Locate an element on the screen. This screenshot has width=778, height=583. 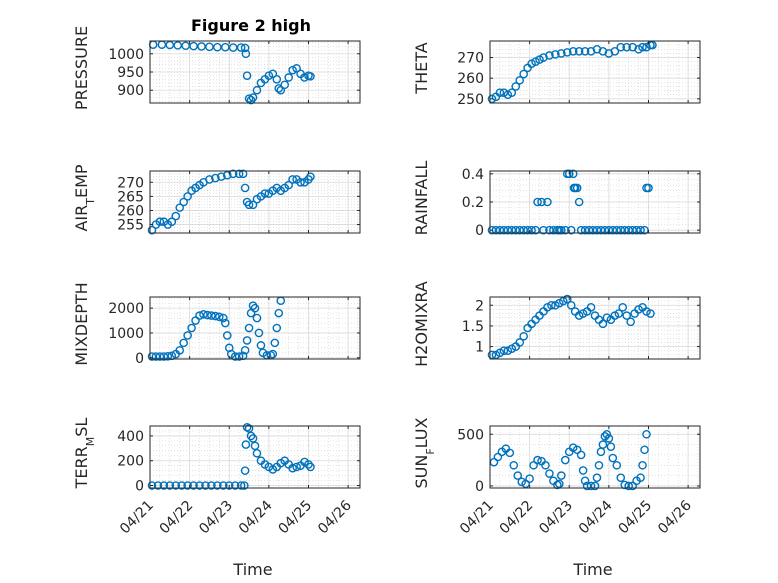
y-axis-label: RAINFALL is located at coordinates (421, 198).